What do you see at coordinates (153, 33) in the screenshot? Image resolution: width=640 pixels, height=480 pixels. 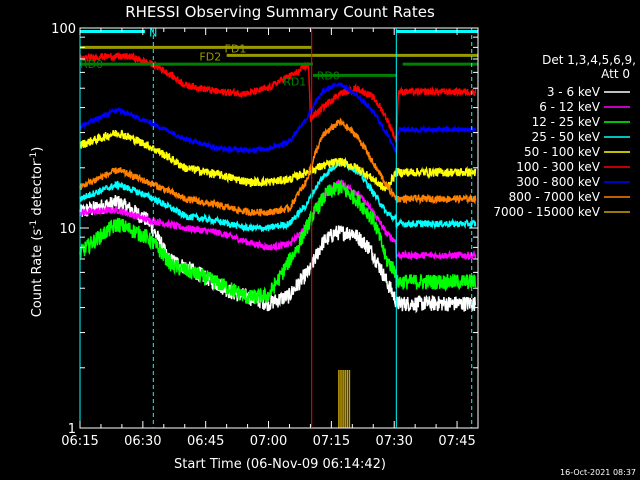 I see `interval-label-0: N` at bounding box center [153, 33].